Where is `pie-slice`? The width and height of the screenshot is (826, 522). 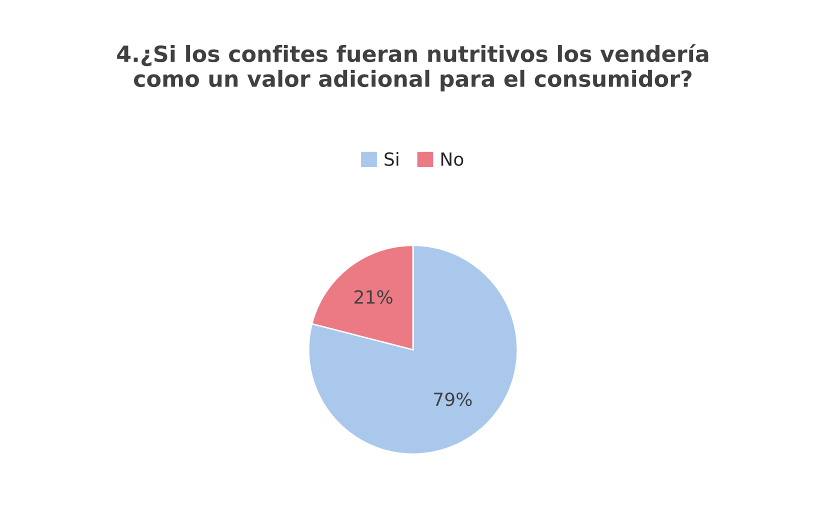 pie-slice is located at coordinates (413, 349).